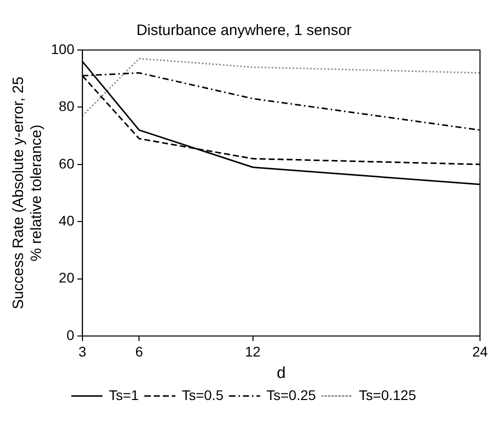  Describe the element at coordinates (63, 48) in the screenshot. I see `y-tick-label: 100` at that location.